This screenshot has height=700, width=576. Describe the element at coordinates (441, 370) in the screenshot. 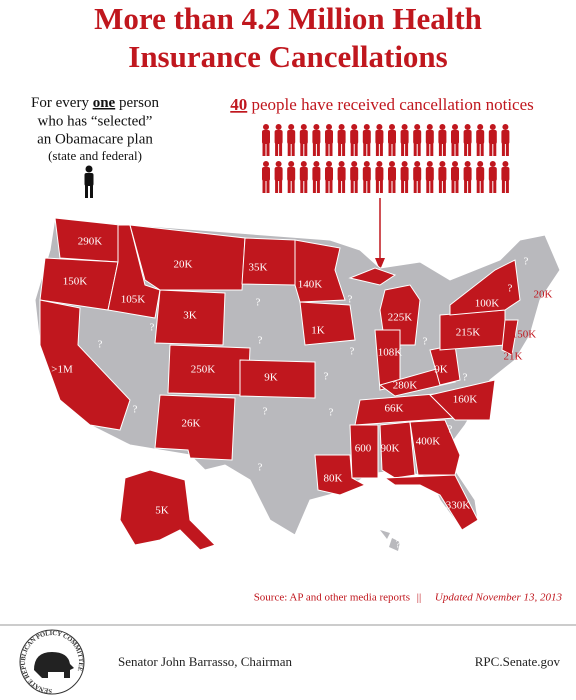

I see `state-label: 9K` at that location.